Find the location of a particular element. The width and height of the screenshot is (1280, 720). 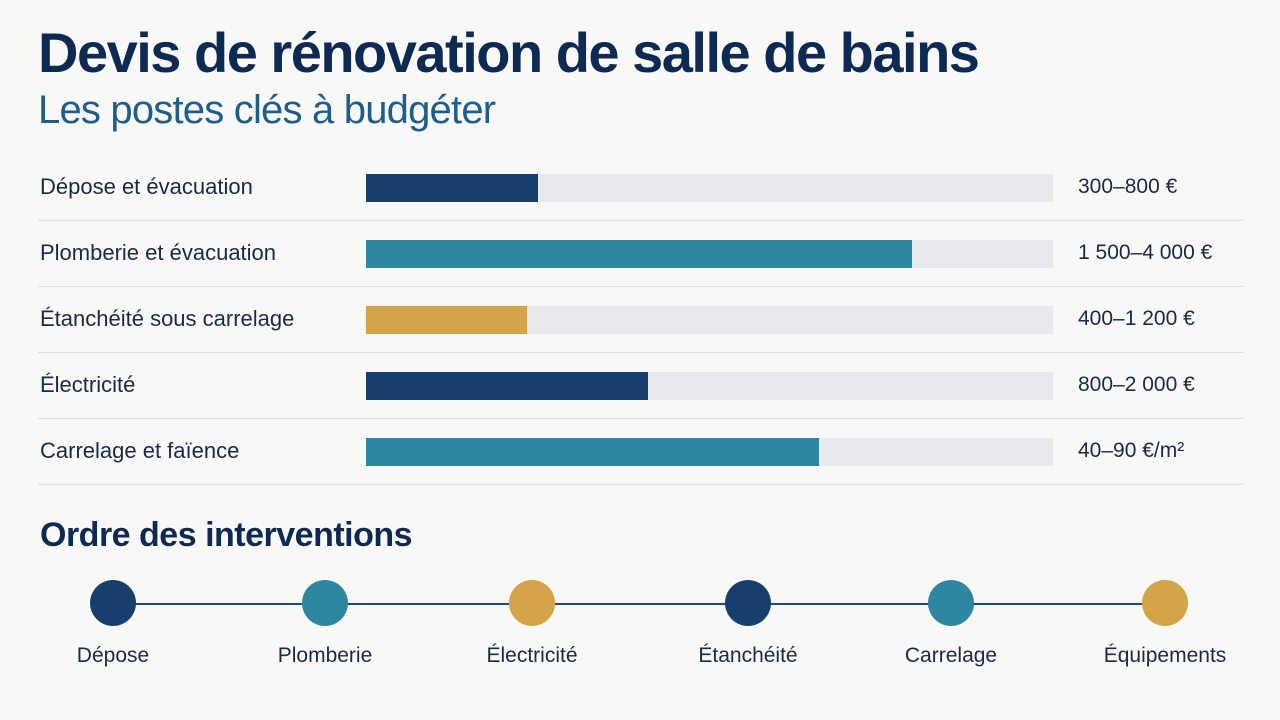

bar-value-label: 800–2 000 € is located at coordinates (1136, 384).